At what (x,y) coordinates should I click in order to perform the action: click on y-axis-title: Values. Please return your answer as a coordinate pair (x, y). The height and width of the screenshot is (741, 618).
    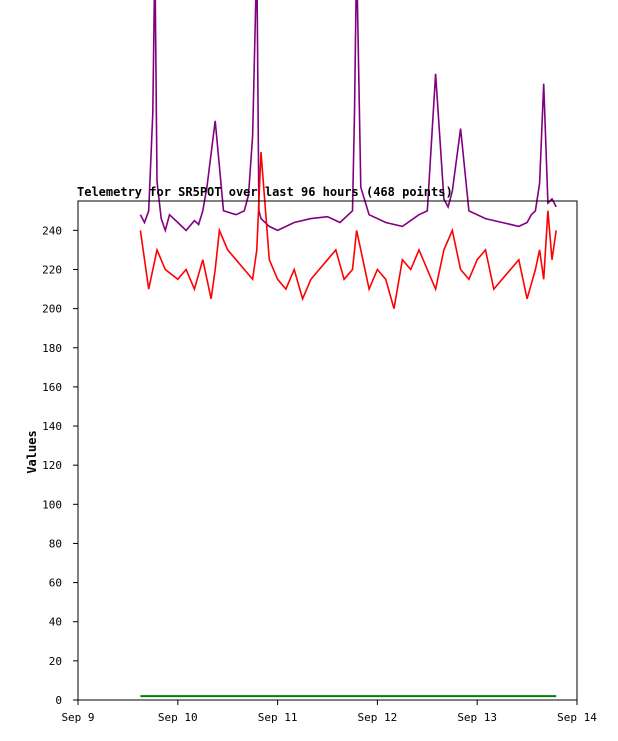
    Looking at the image, I should click on (32, 451).